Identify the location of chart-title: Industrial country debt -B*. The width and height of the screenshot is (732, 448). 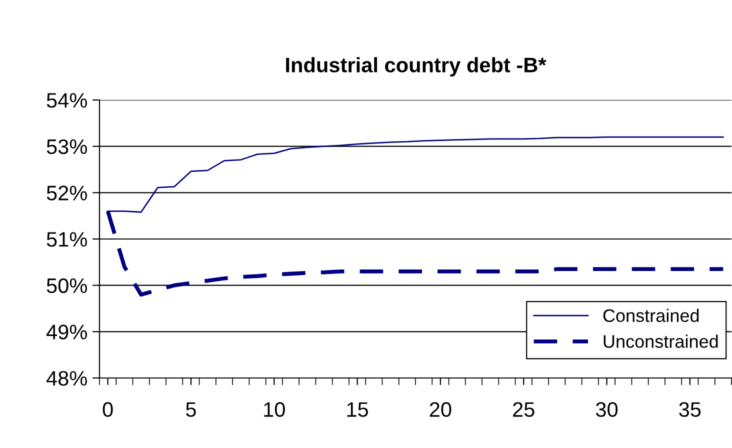
(416, 67).